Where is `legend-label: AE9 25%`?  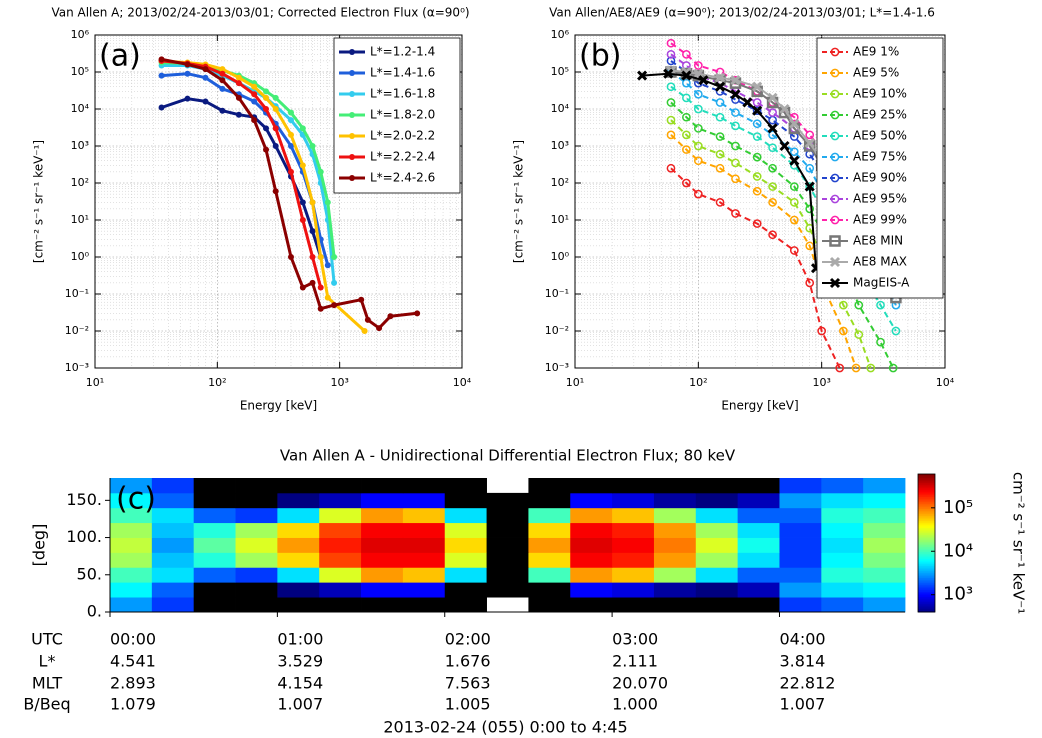
legend-label: AE9 25% is located at coordinates (880, 115).